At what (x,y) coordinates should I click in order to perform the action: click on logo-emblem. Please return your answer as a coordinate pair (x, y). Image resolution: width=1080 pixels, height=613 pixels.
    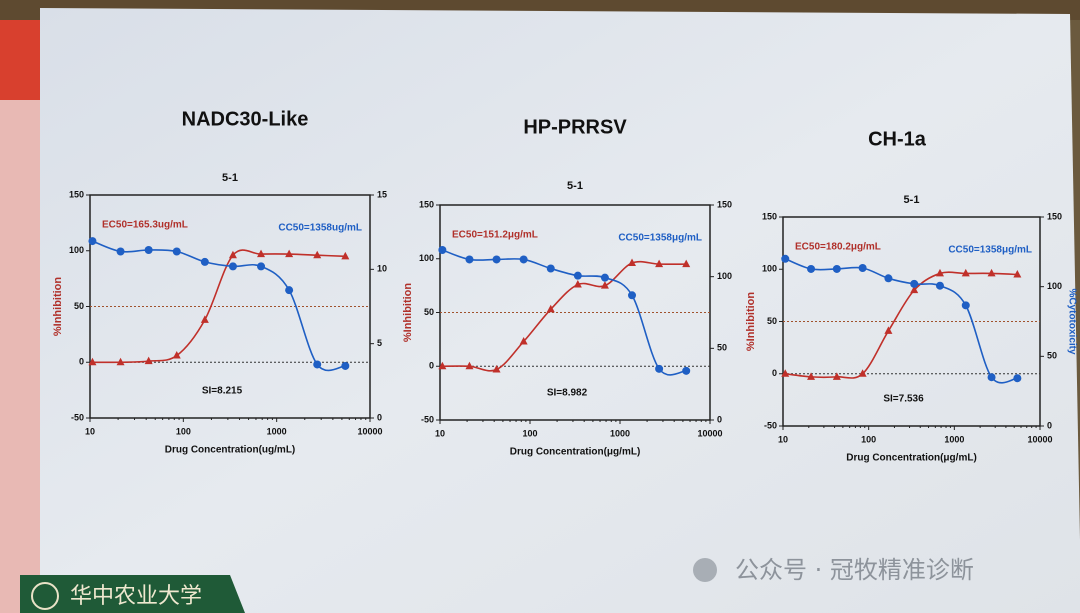
    Looking at the image, I should click on (45, 596).